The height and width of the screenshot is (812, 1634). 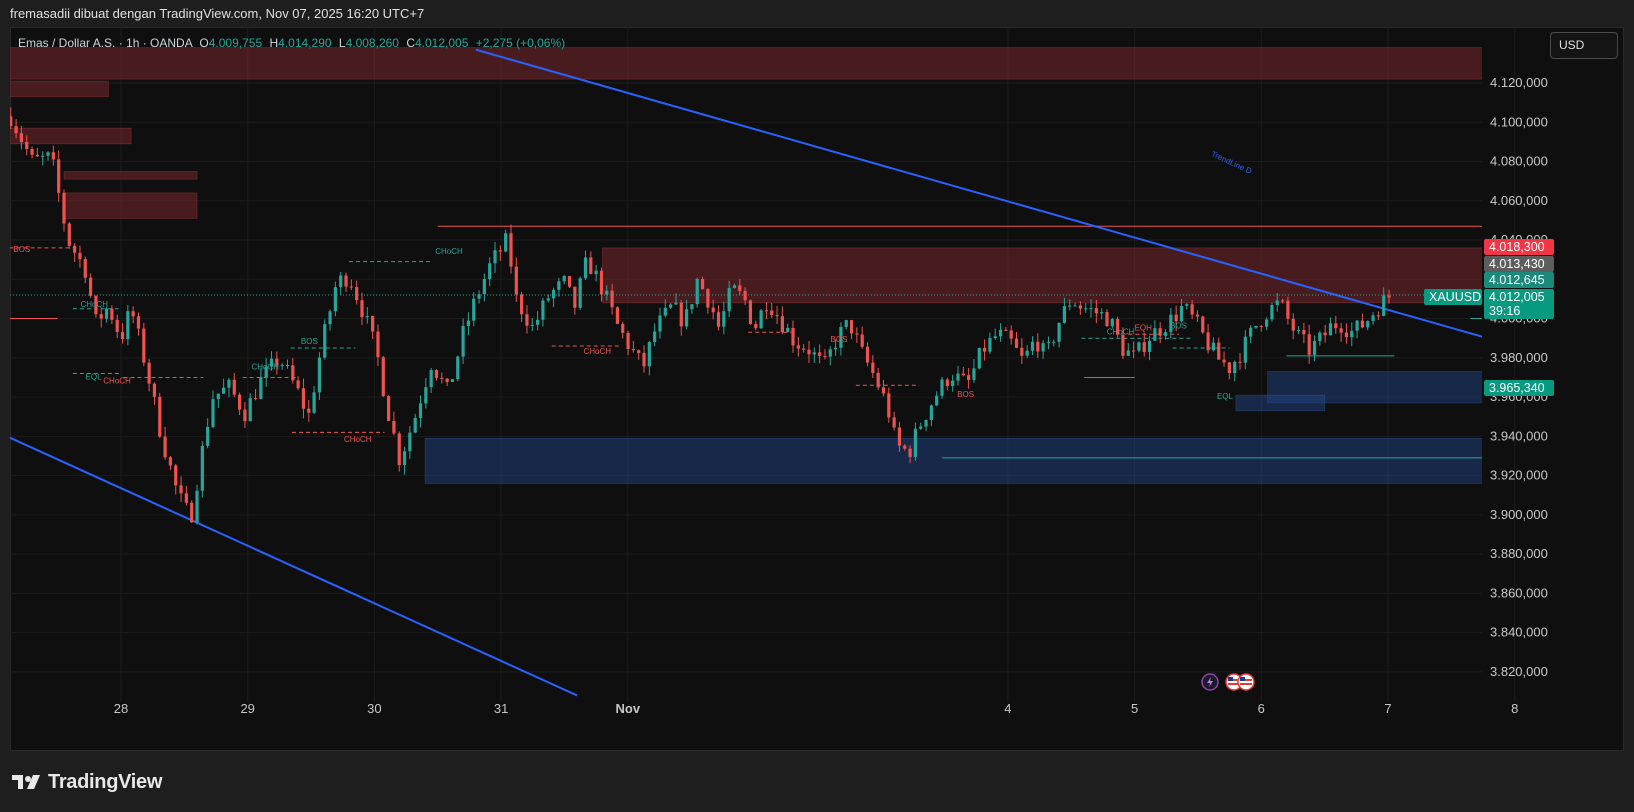 I want to click on time-tick-label: 31, so click(x=501, y=708).